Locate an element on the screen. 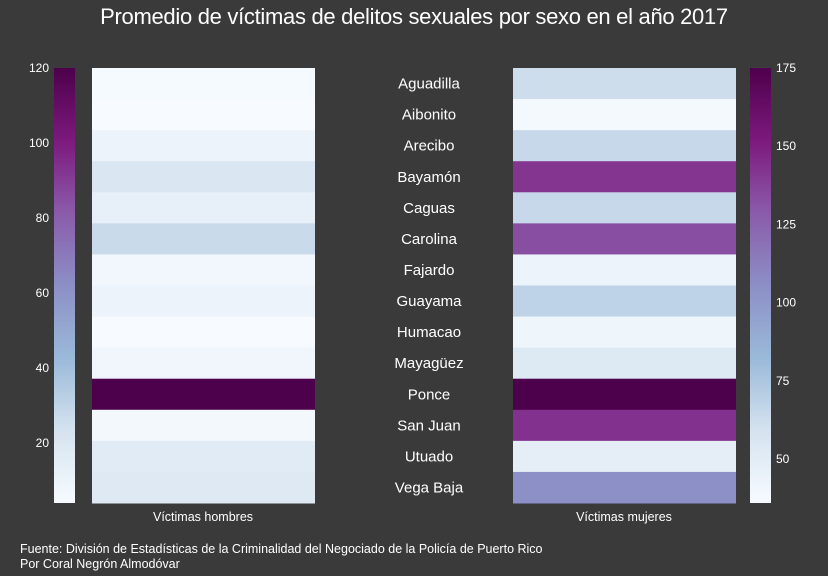 The image size is (828, 576). column-label: Víctimas hombres is located at coordinates (203, 517).